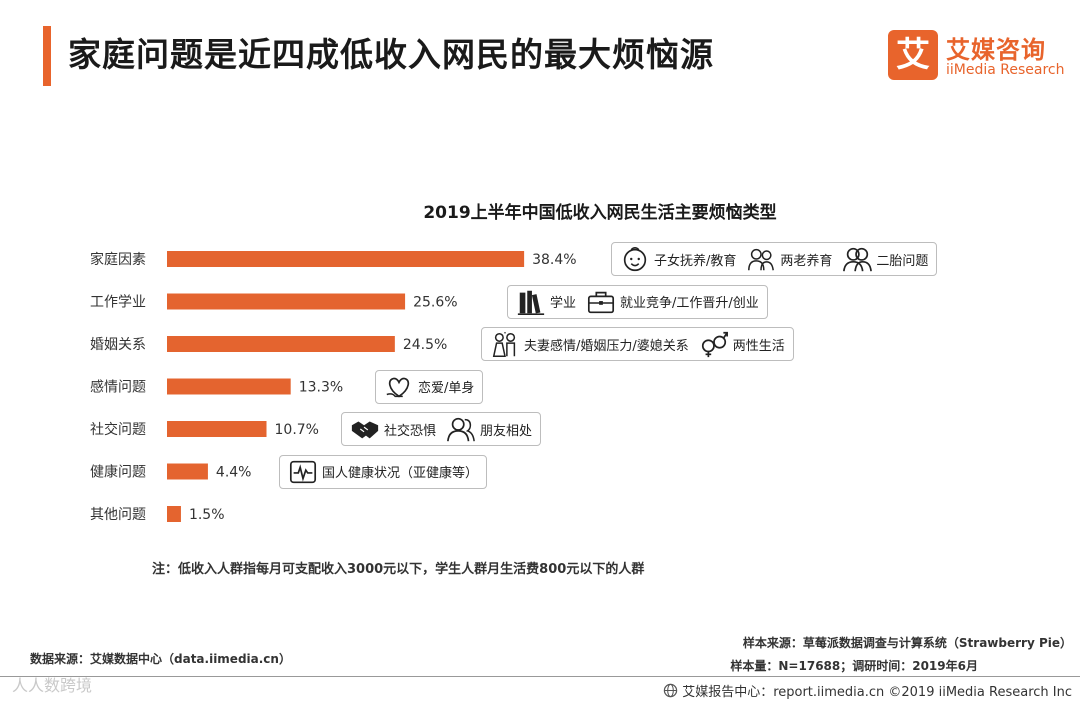 Image resolution: width=1080 pixels, height=702 pixels. Describe the element at coordinates (761, 259) in the screenshot. I see `elderly-couple-icon` at that location.